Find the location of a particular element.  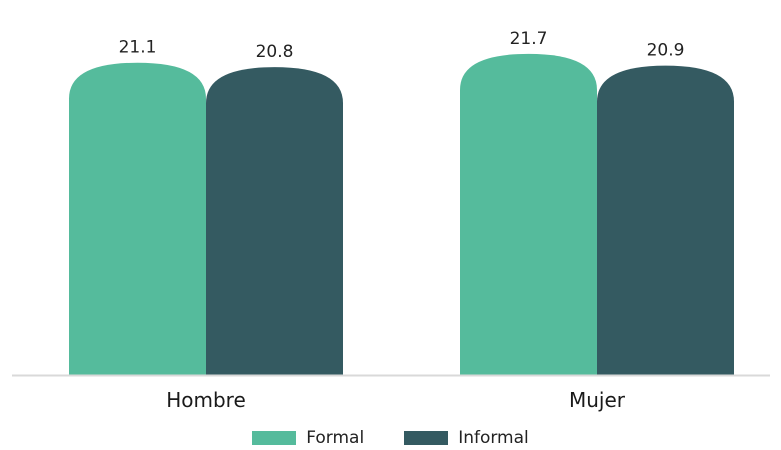

value-label-hombre-informal: 20.8 is located at coordinates (275, 52).